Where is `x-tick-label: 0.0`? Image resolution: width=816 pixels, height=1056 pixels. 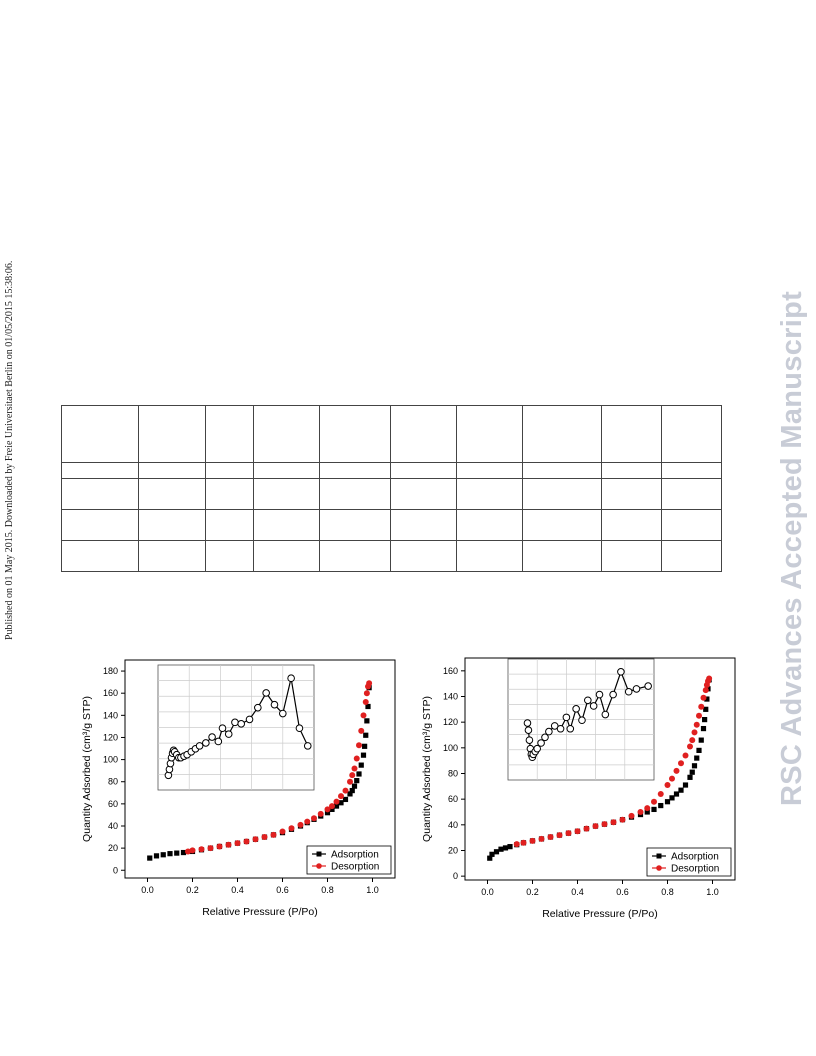
x-tick-label: 0.0 is located at coordinates (487, 892).